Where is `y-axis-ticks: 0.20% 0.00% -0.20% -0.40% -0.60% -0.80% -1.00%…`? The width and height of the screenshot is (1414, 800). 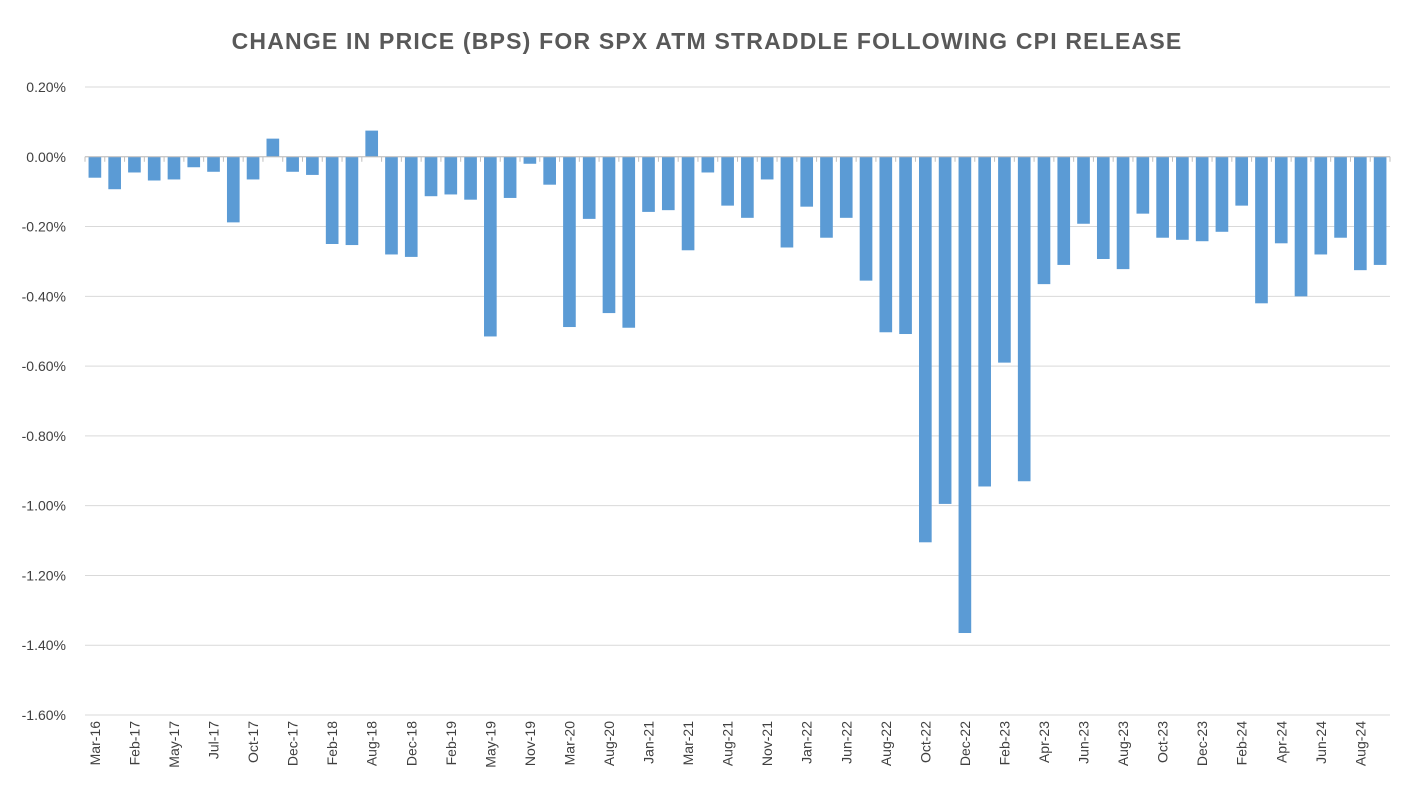
y-axis-ticks: 0.20% 0.00% -0.20% -0.40% -0.60% -0.80% -1.00%… is located at coordinates (44, 401).